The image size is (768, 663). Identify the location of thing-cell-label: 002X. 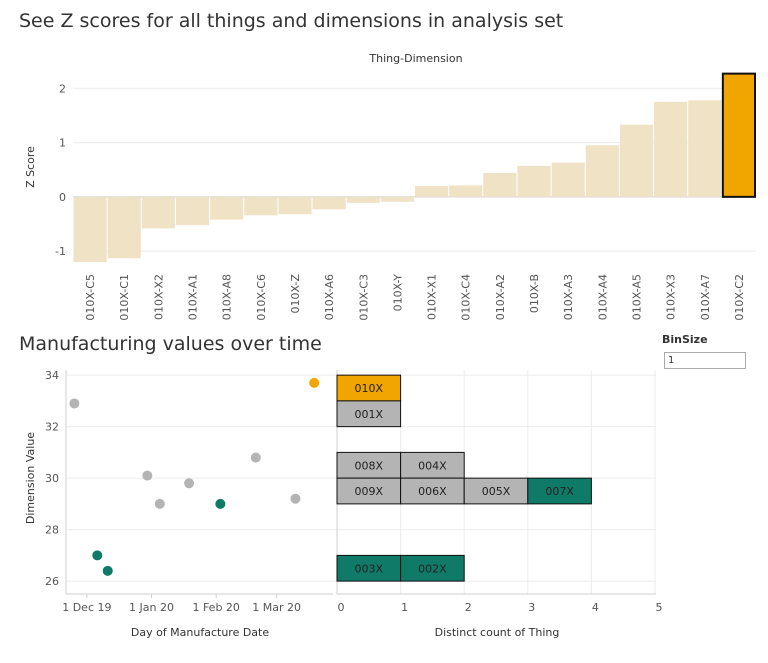
(432, 568).